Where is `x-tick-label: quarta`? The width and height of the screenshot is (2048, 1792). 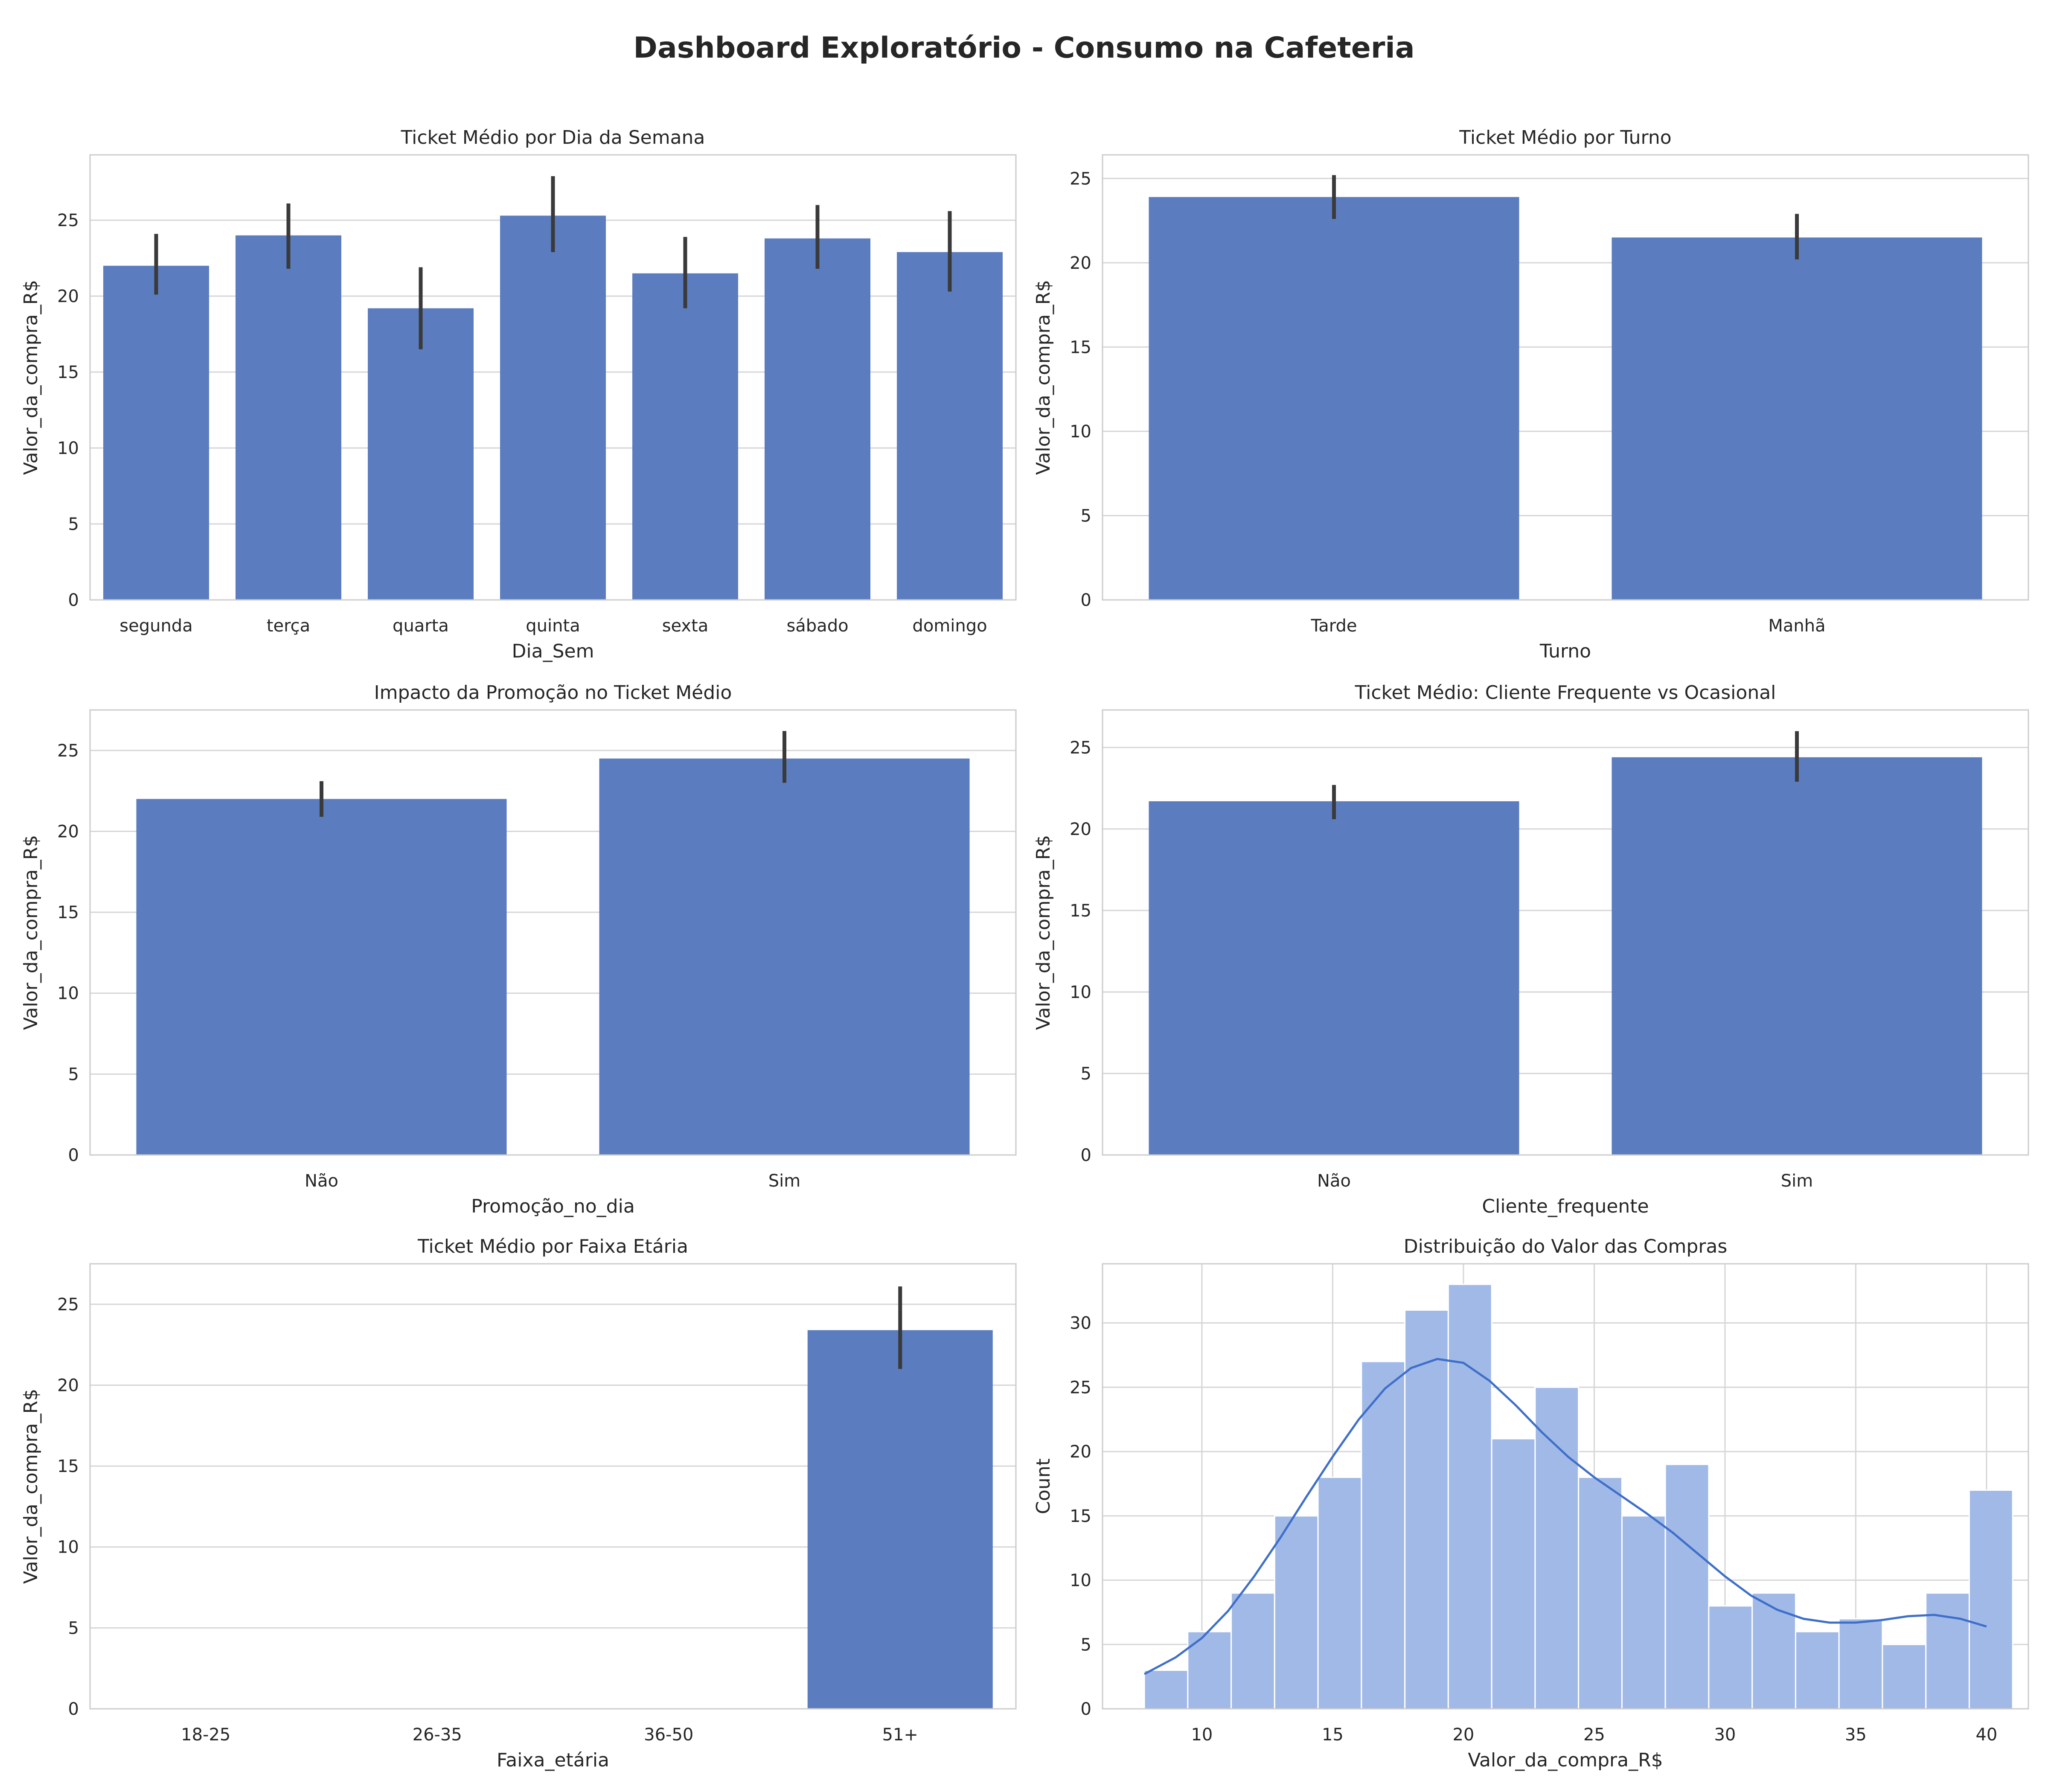
x-tick-label: quarta is located at coordinates (421, 626).